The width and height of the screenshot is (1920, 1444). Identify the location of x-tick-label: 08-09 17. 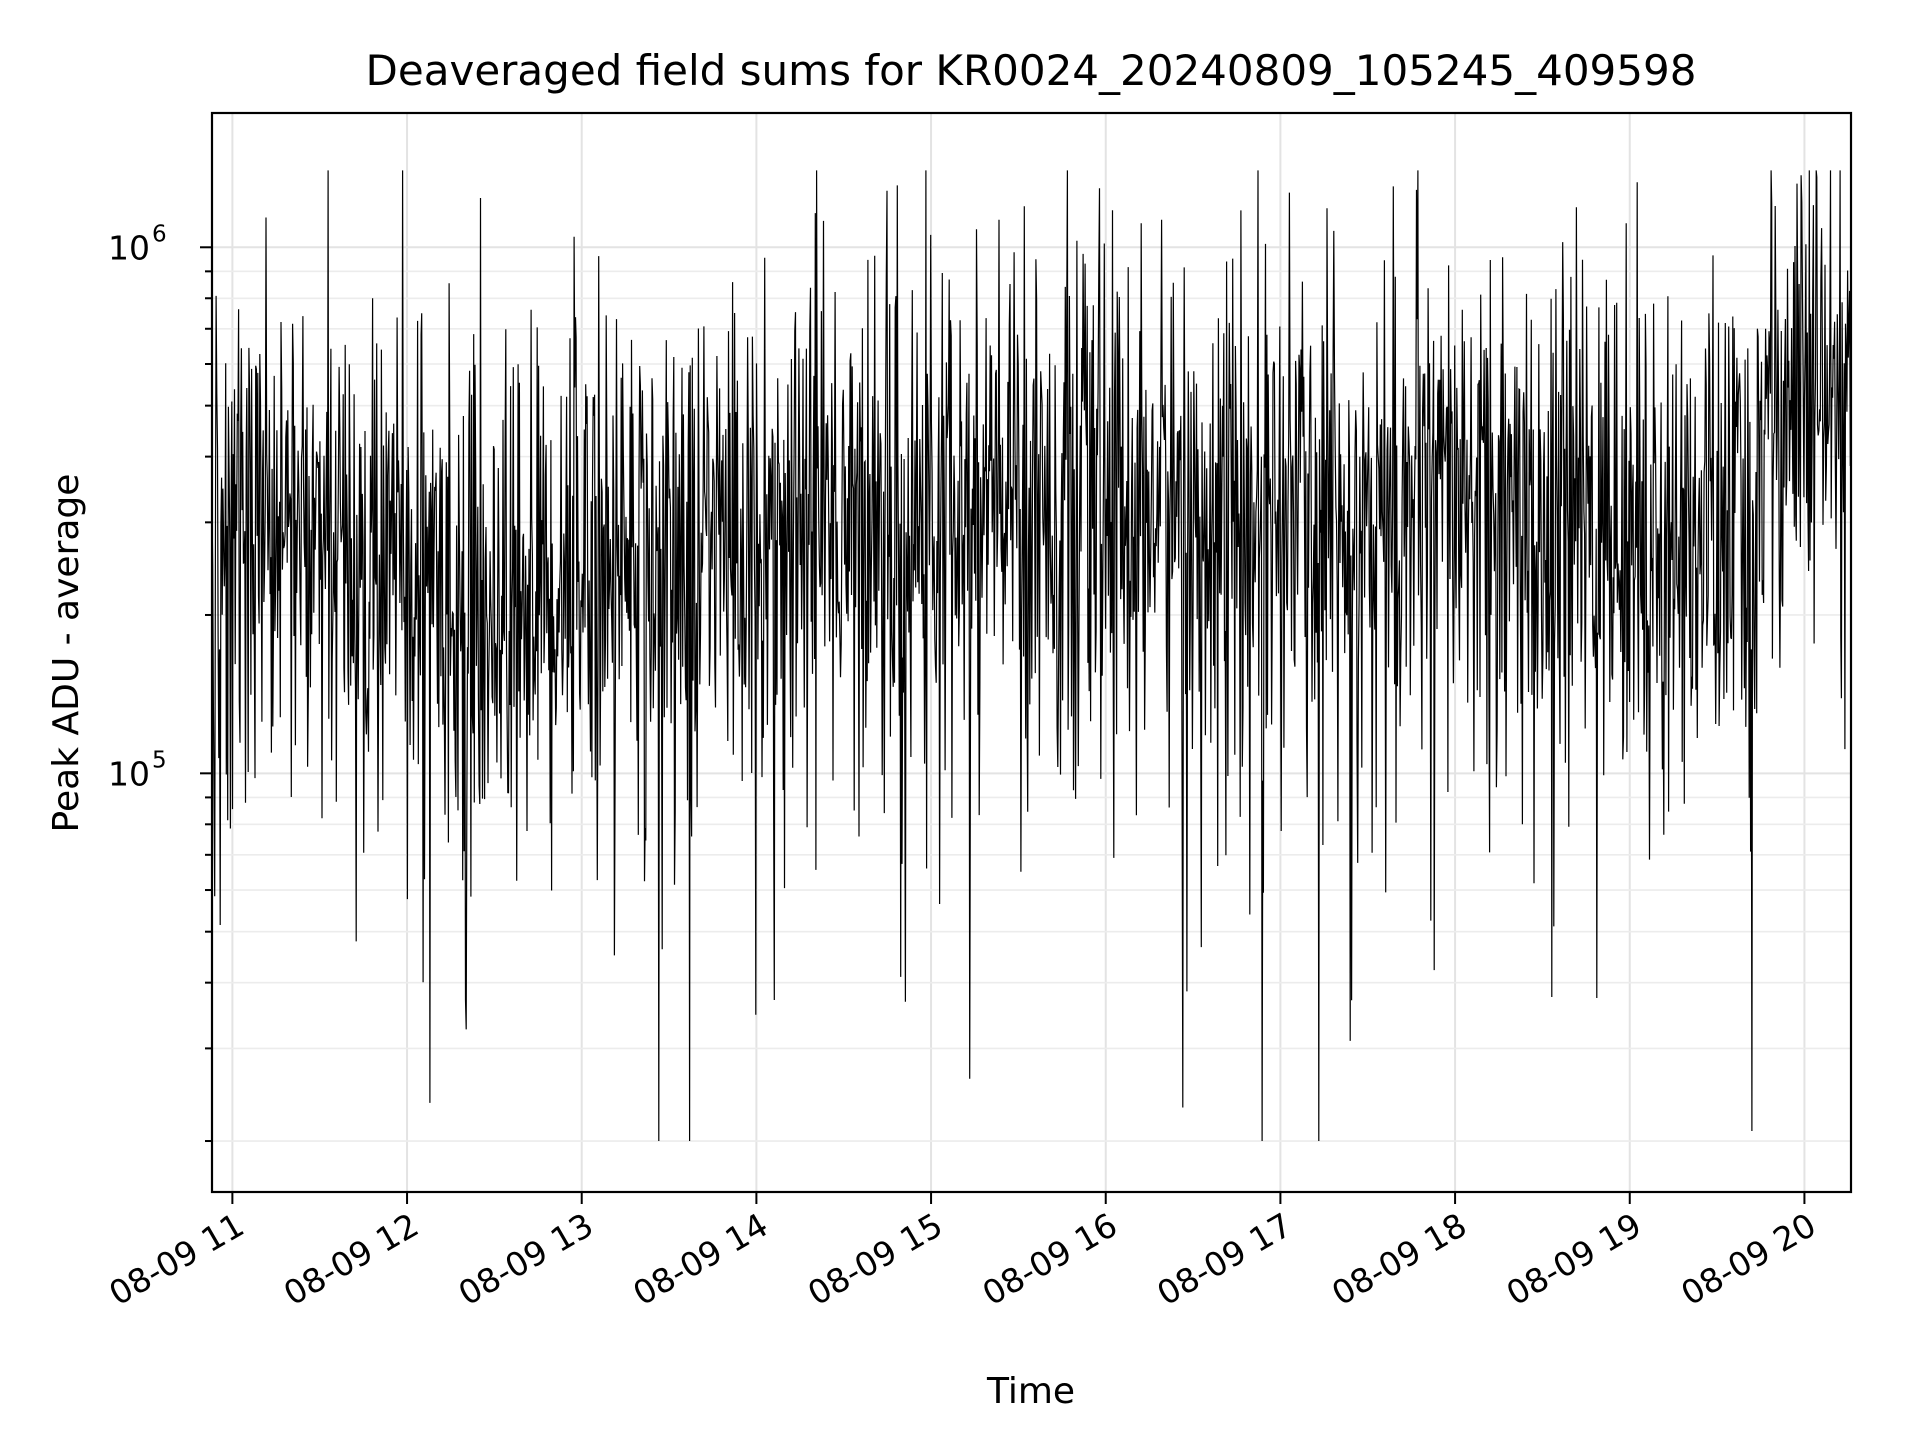
(1224, 1259).